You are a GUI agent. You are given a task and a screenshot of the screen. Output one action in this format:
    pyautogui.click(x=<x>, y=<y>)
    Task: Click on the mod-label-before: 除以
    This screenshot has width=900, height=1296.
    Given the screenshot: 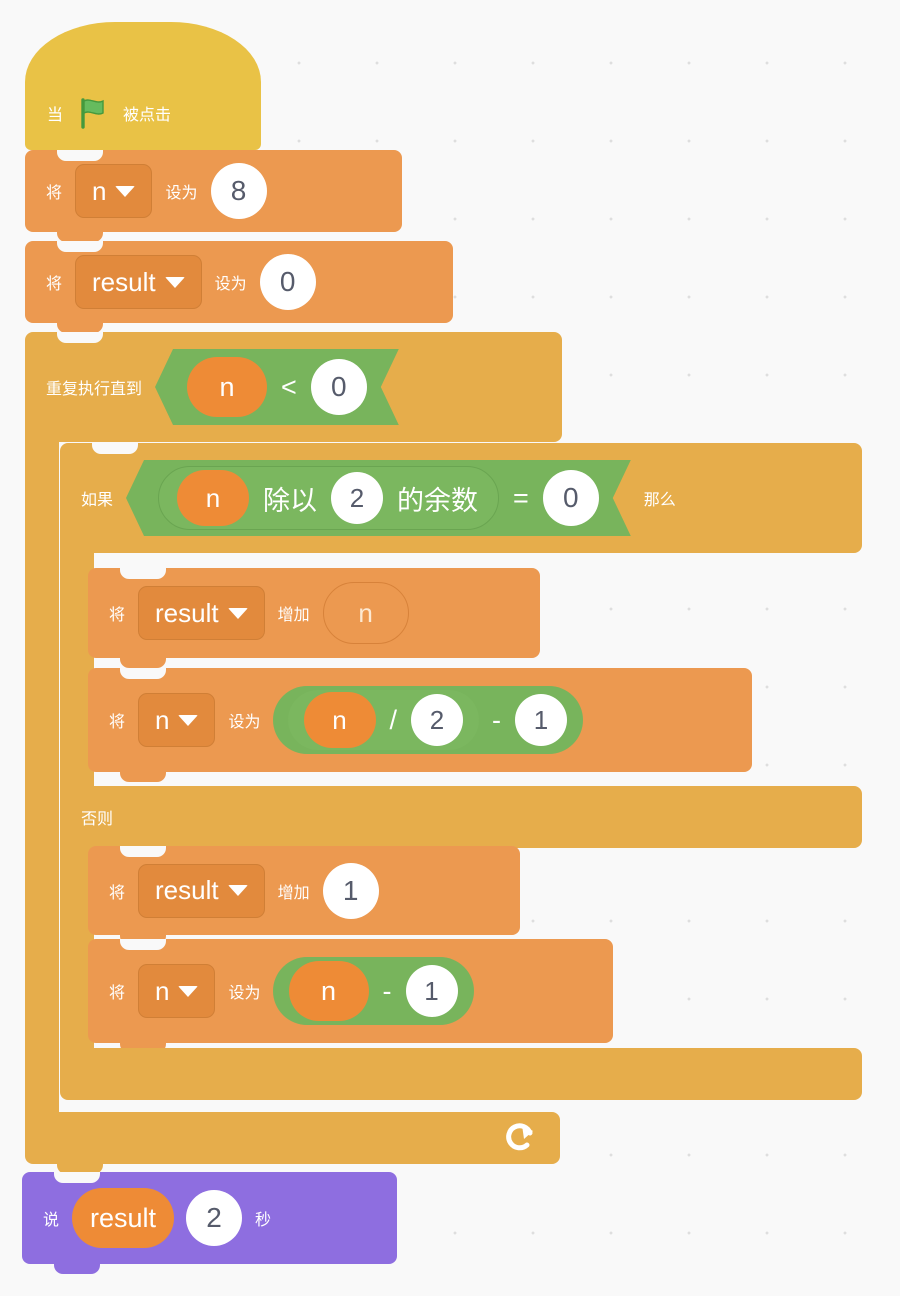 What is the action you would take?
    pyautogui.click(x=290, y=500)
    